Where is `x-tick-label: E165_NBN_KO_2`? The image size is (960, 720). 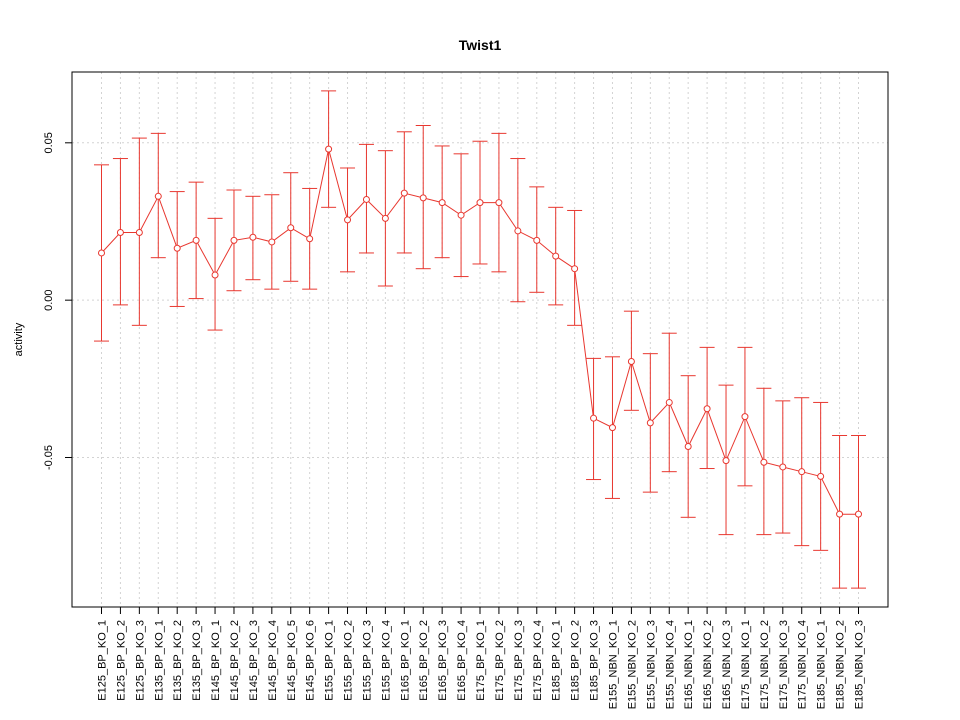
x-tick-label: E165_NBN_KO_2 is located at coordinates (708, 664).